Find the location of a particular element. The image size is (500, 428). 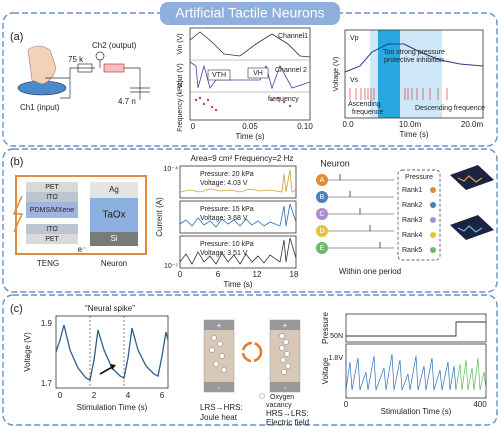

electrode is located at coordinates (285, 325).